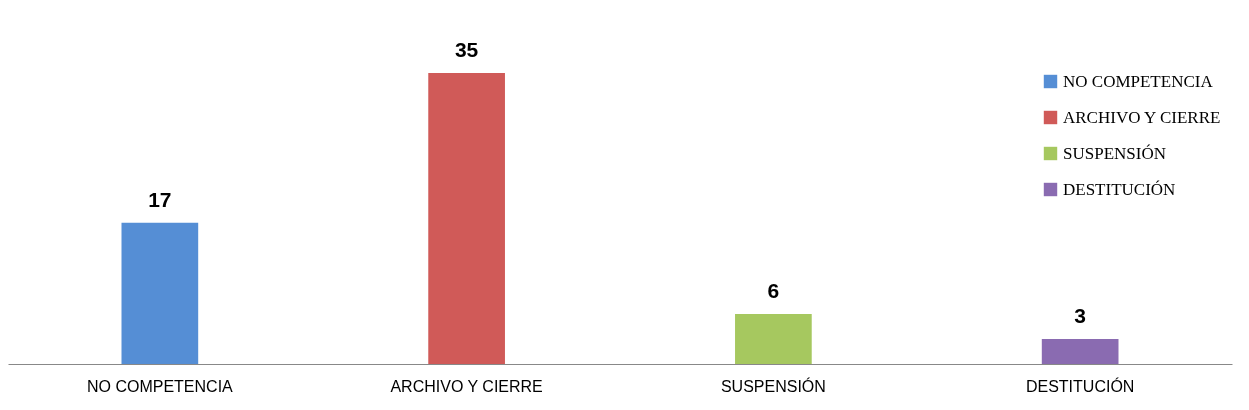 This screenshot has width=1249, height=410. Describe the element at coordinates (1080, 385) in the screenshot. I see `x-tick-label: DESTITUCIÓN` at that location.